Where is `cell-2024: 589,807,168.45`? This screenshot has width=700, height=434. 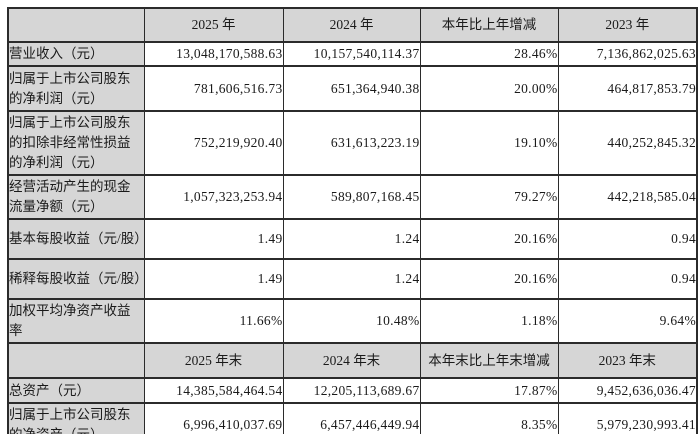
cell-2024: 589,807,168.45 is located at coordinates (351, 197).